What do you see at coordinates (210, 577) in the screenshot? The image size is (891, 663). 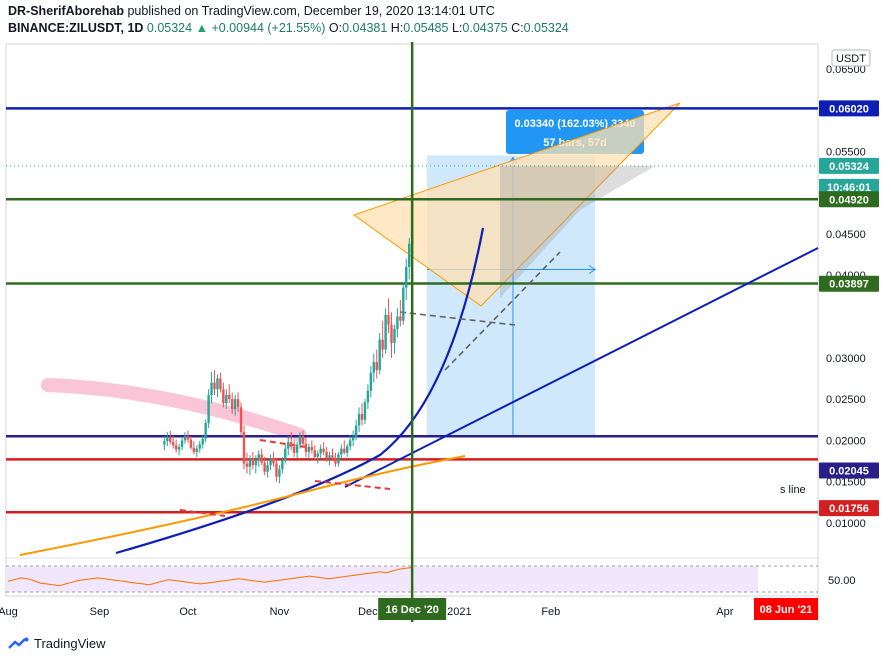 I see `oscillator-line` at bounding box center [210, 577].